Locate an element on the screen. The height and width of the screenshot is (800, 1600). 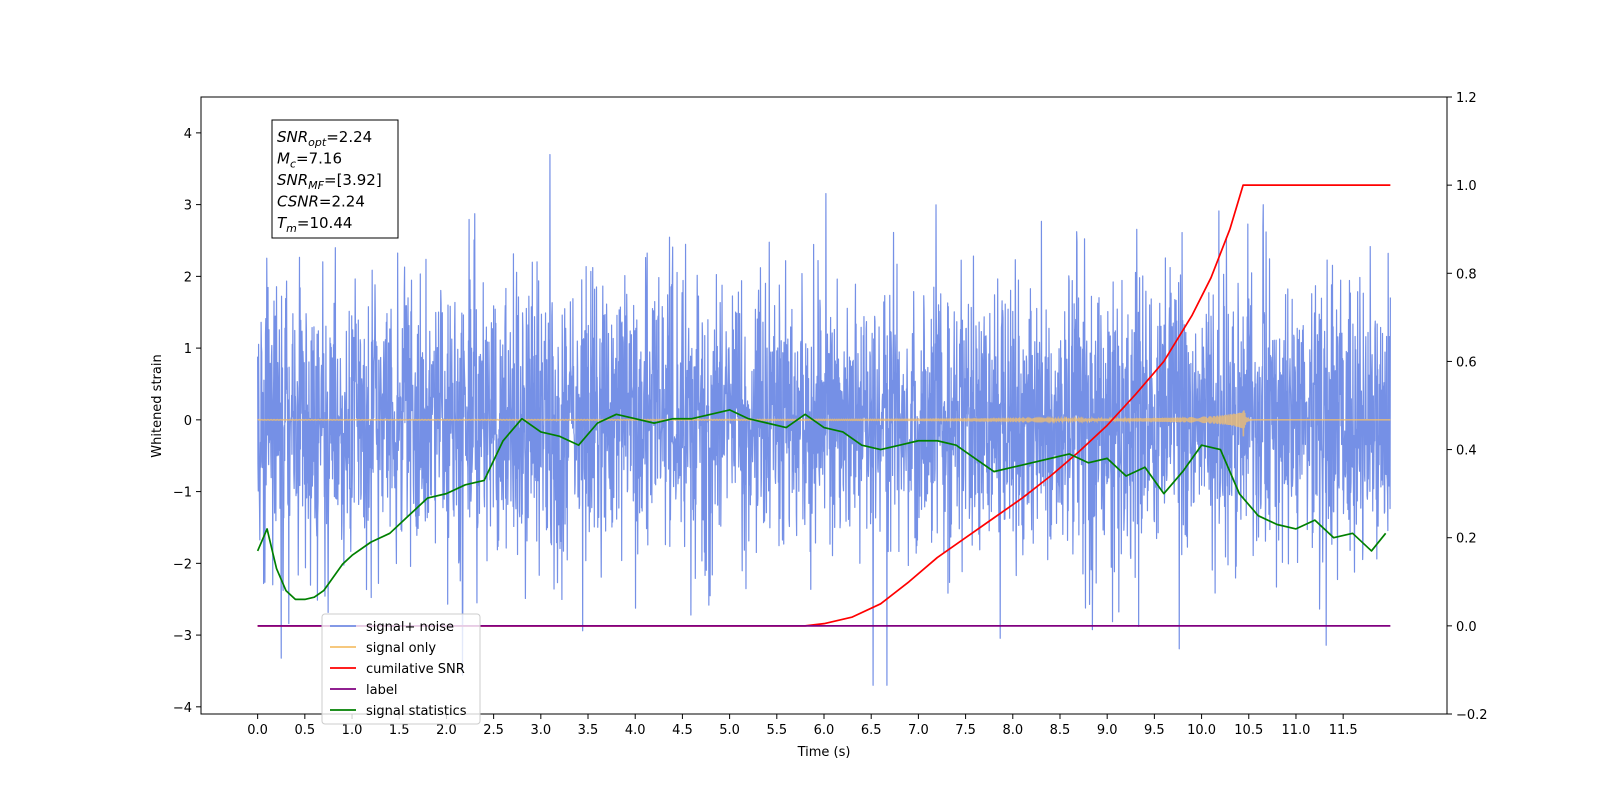
x-tick-label: 1.5 is located at coordinates (399, 730).